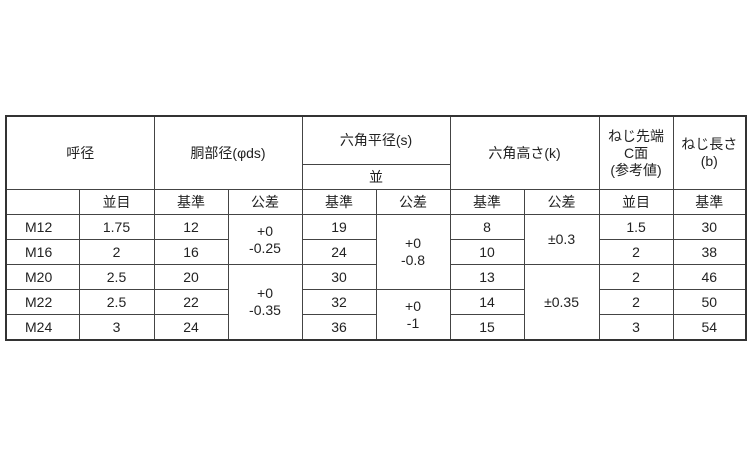  What do you see at coordinates (487, 302) in the screenshot?
I see `cell-k: 14` at bounding box center [487, 302].